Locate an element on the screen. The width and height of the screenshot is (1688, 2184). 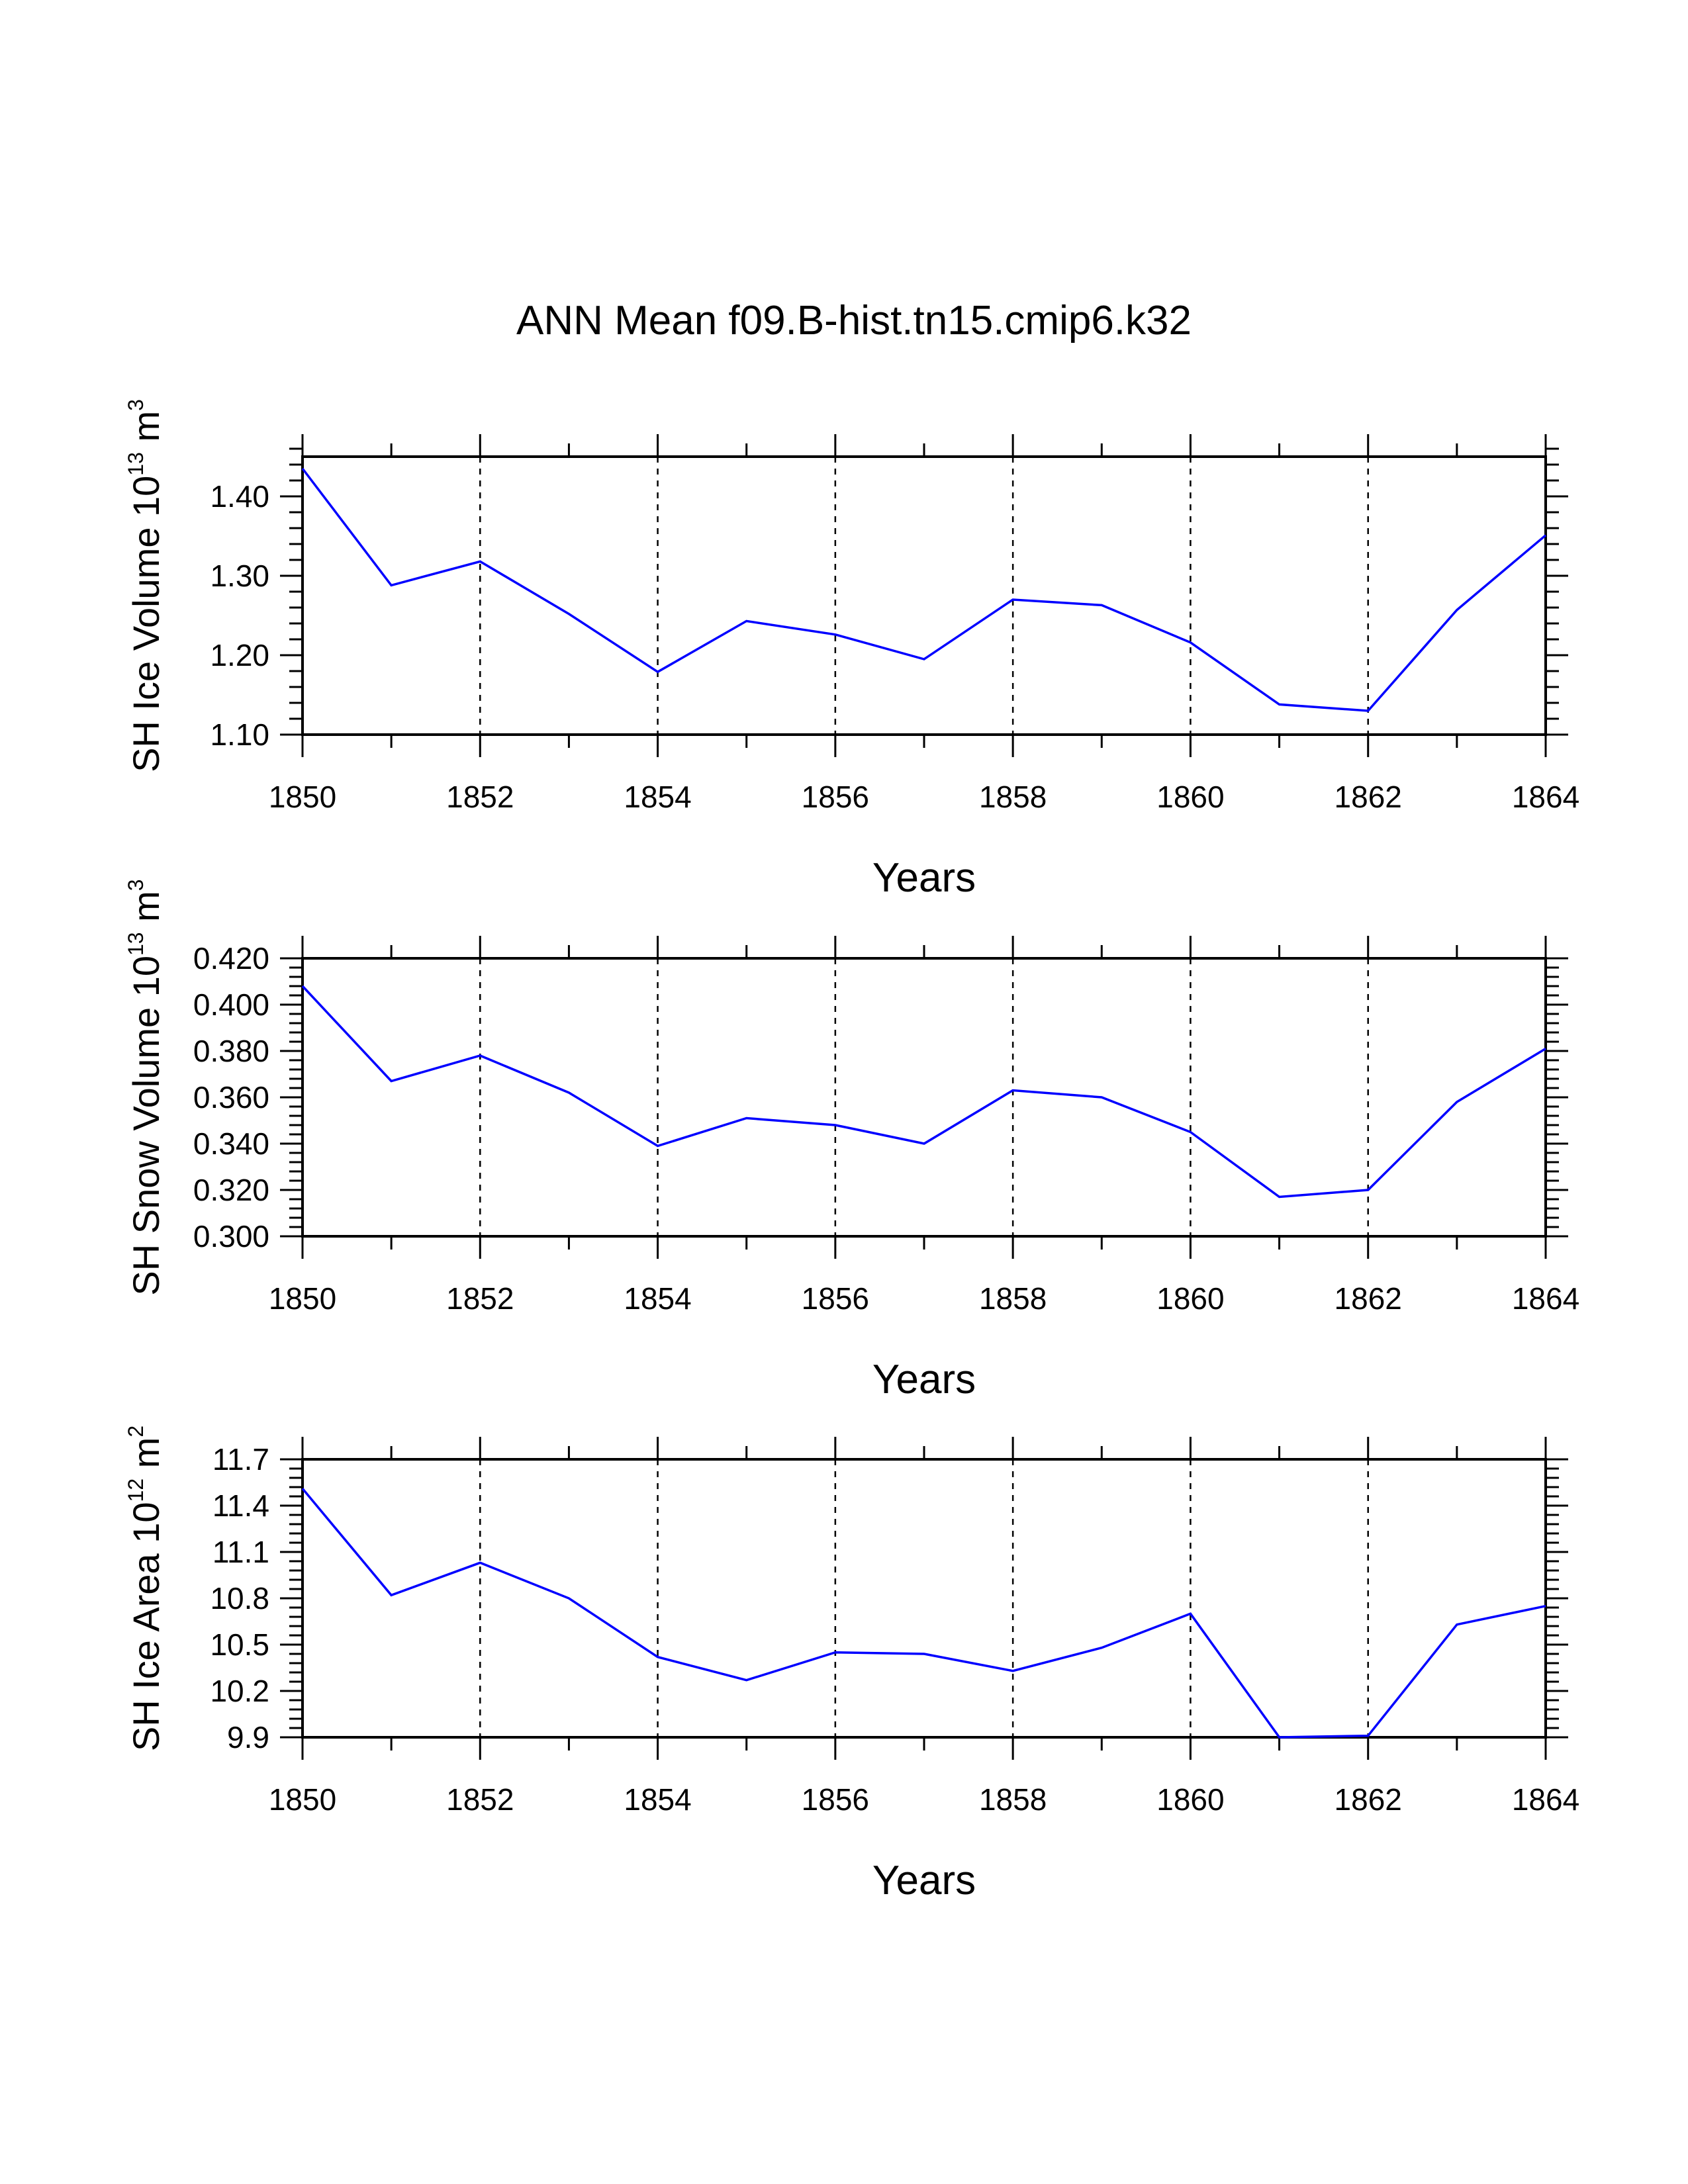
y-tick-label: 11.1 is located at coordinates (240, 1552).